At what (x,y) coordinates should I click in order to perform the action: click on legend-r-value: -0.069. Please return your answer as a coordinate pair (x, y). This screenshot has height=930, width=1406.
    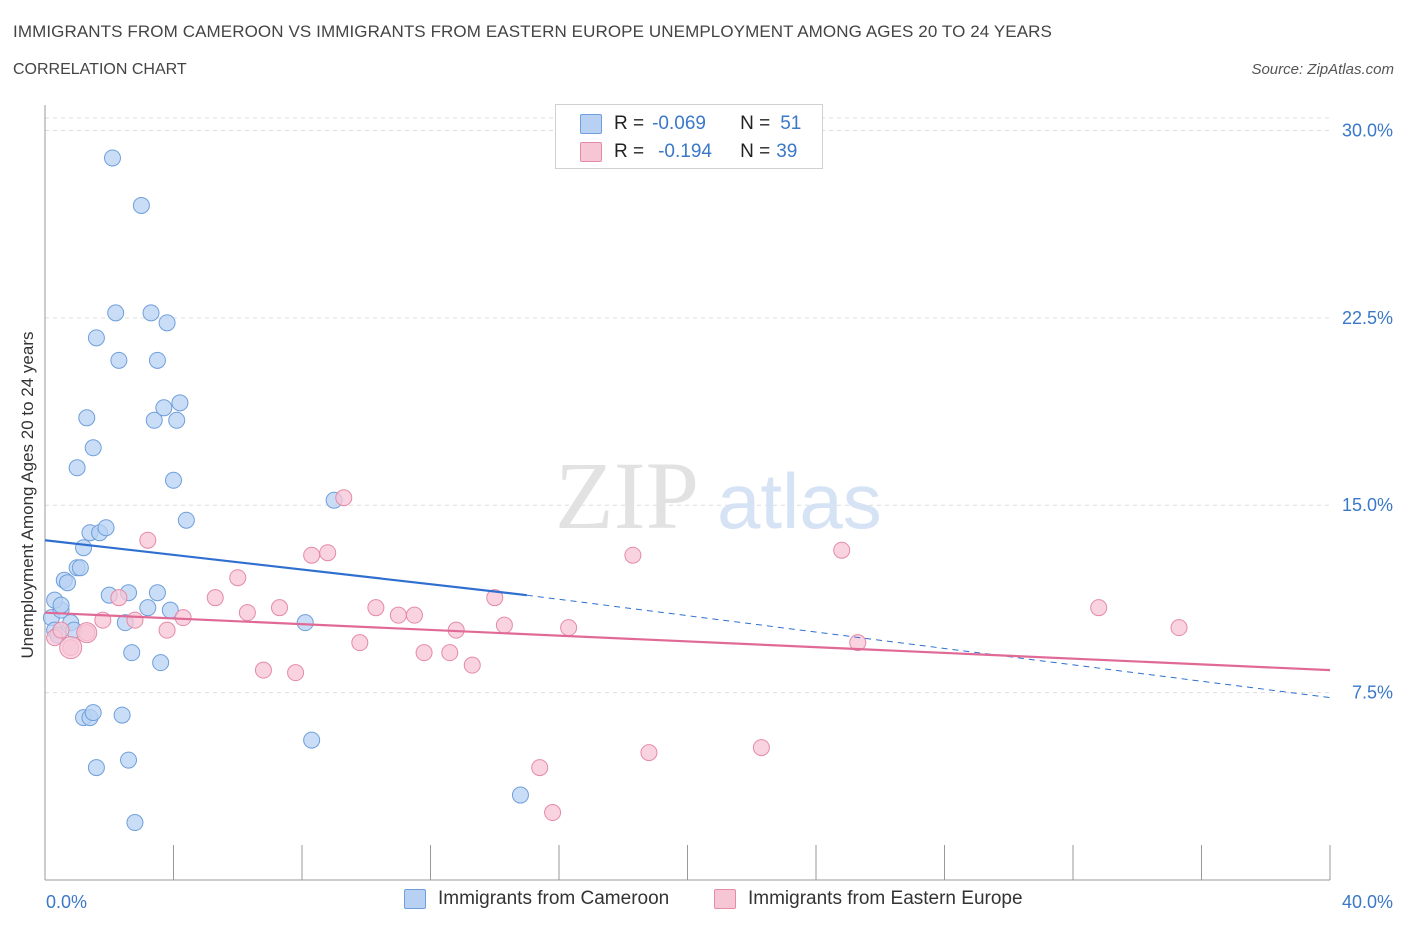
    Looking at the image, I should click on (679, 123).